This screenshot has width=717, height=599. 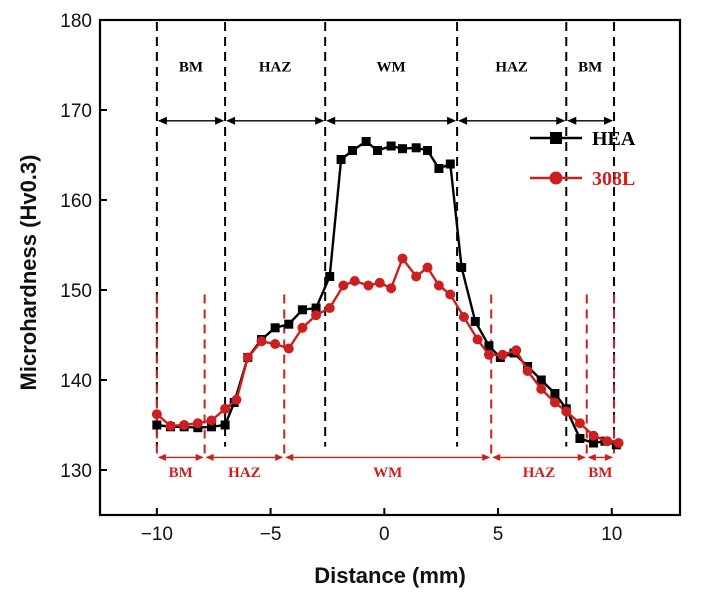 What do you see at coordinates (556, 138) in the screenshot?
I see `legend-marker-hea` at bounding box center [556, 138].